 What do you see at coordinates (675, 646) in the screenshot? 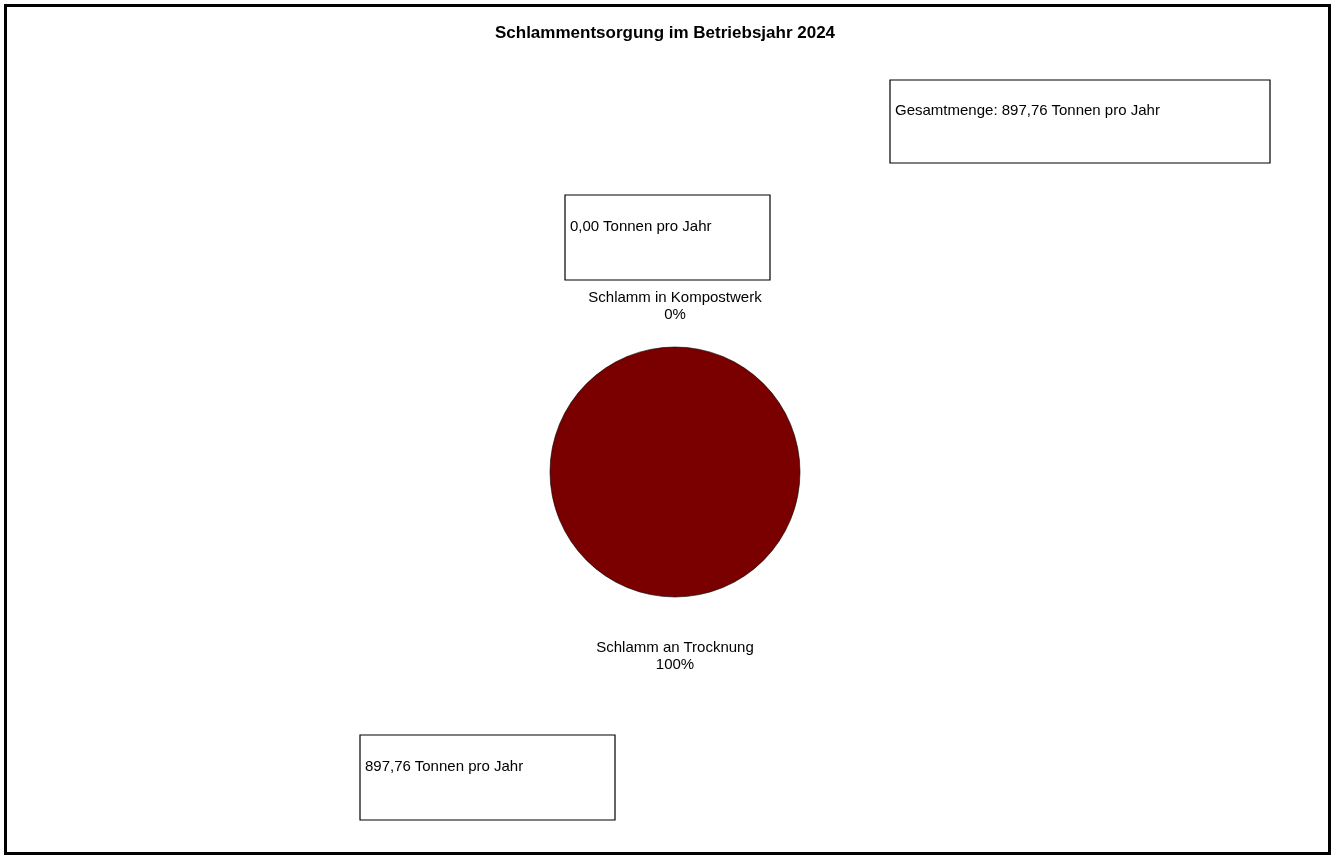
I see `slice-label: Schlamm an Trocknung` at bounding box center [675, 646].